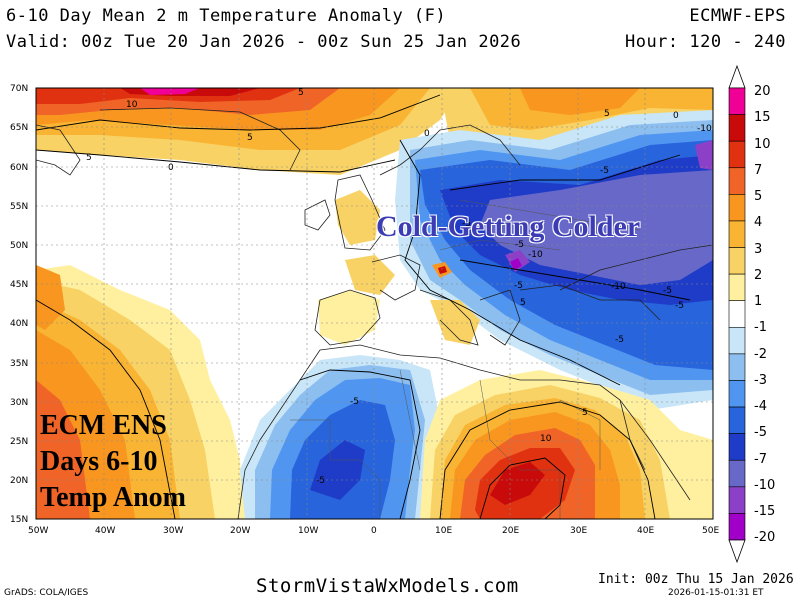 The image size is (800, 600). Describe the element at coordinates (645, 531) in the screenshot. I see `lon-label: 40E` at that location.